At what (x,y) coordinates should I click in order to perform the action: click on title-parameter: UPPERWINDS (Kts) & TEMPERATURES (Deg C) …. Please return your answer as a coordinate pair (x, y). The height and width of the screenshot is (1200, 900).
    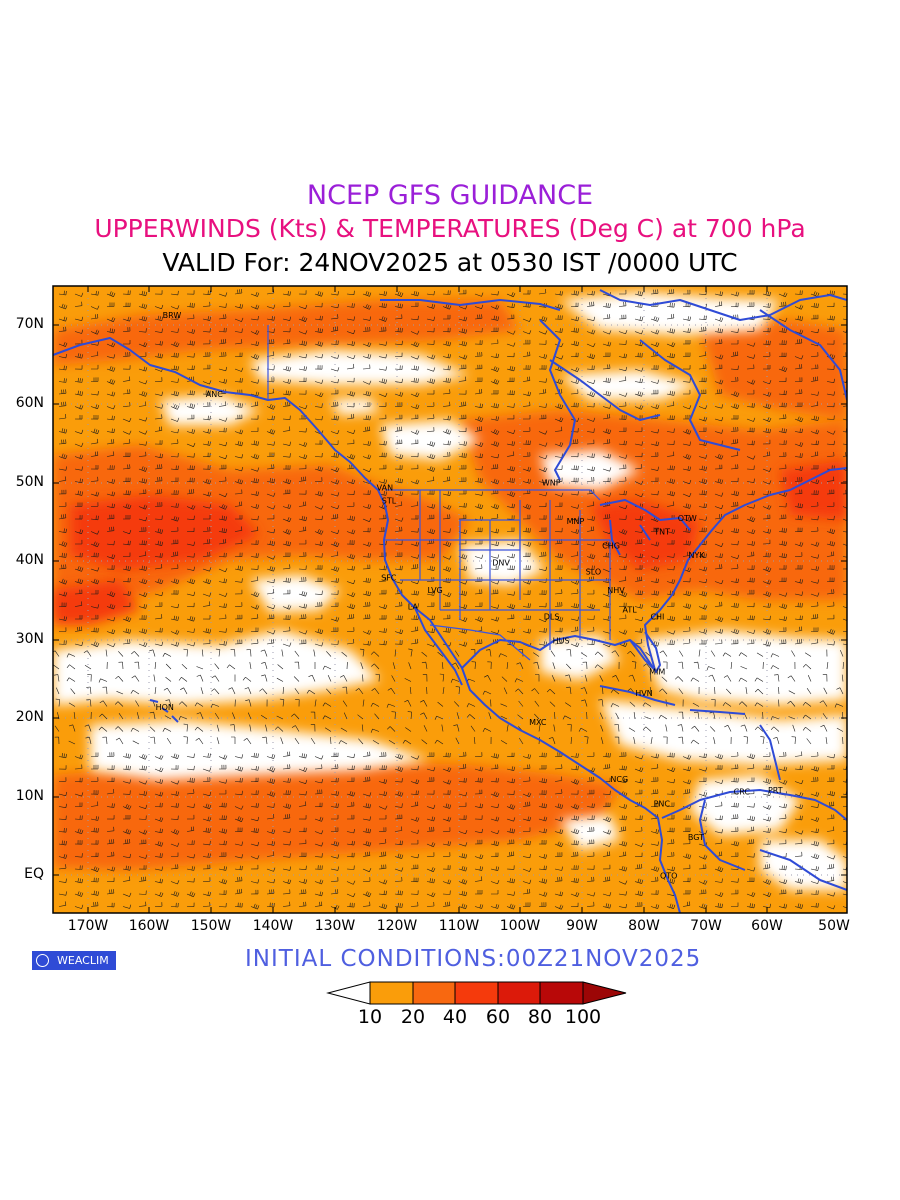
    Looking at the image, I should click on (450, 228).